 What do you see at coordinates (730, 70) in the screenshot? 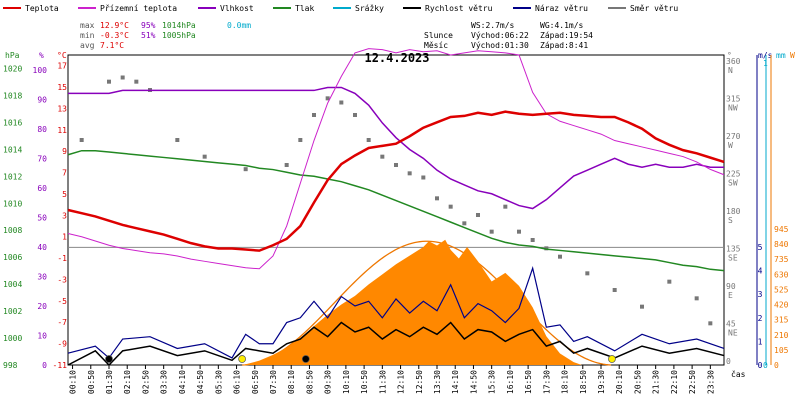
I see `dir-tick: N` at bounding box center [730, 70].